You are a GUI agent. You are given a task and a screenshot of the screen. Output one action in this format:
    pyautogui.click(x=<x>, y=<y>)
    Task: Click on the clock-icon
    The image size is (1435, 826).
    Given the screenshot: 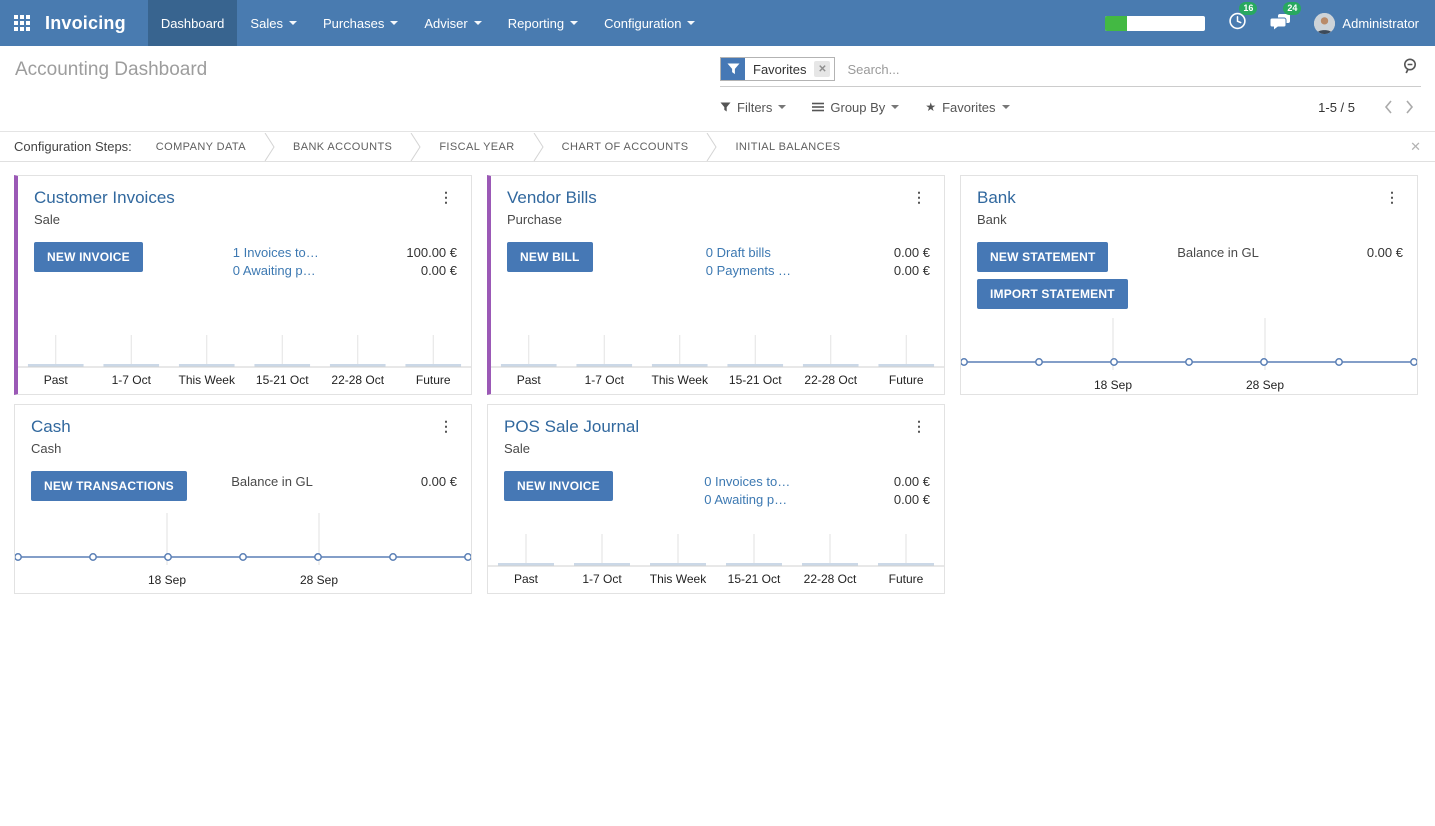 What is the action you would take?
    pyautogui.click(x=1238, y=21)
    